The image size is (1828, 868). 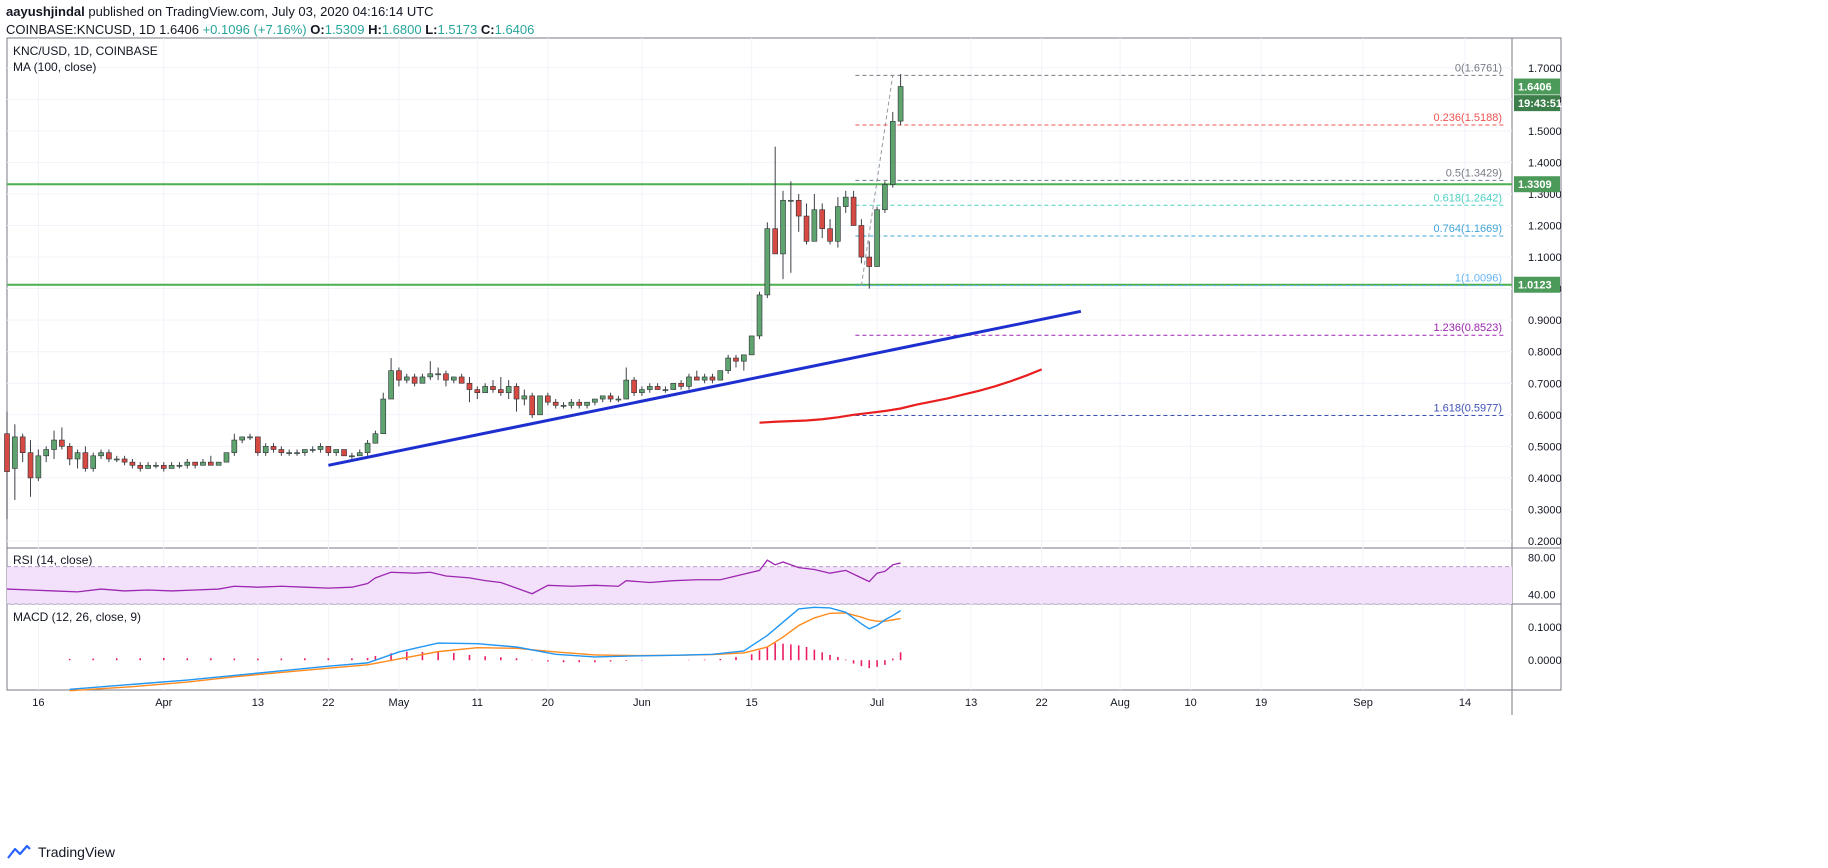 What do you see at coordinates (45, 11) in the screenshot?
I see `publisher-name: aayushjindal` at bounding box center [45, 11].